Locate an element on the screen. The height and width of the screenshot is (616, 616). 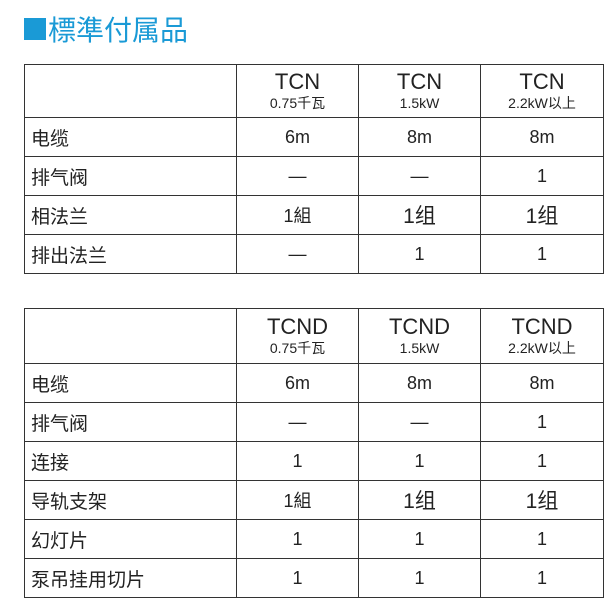
table-row: 相法兰 1組 1组 1组 is located at coordinates (314, 215).